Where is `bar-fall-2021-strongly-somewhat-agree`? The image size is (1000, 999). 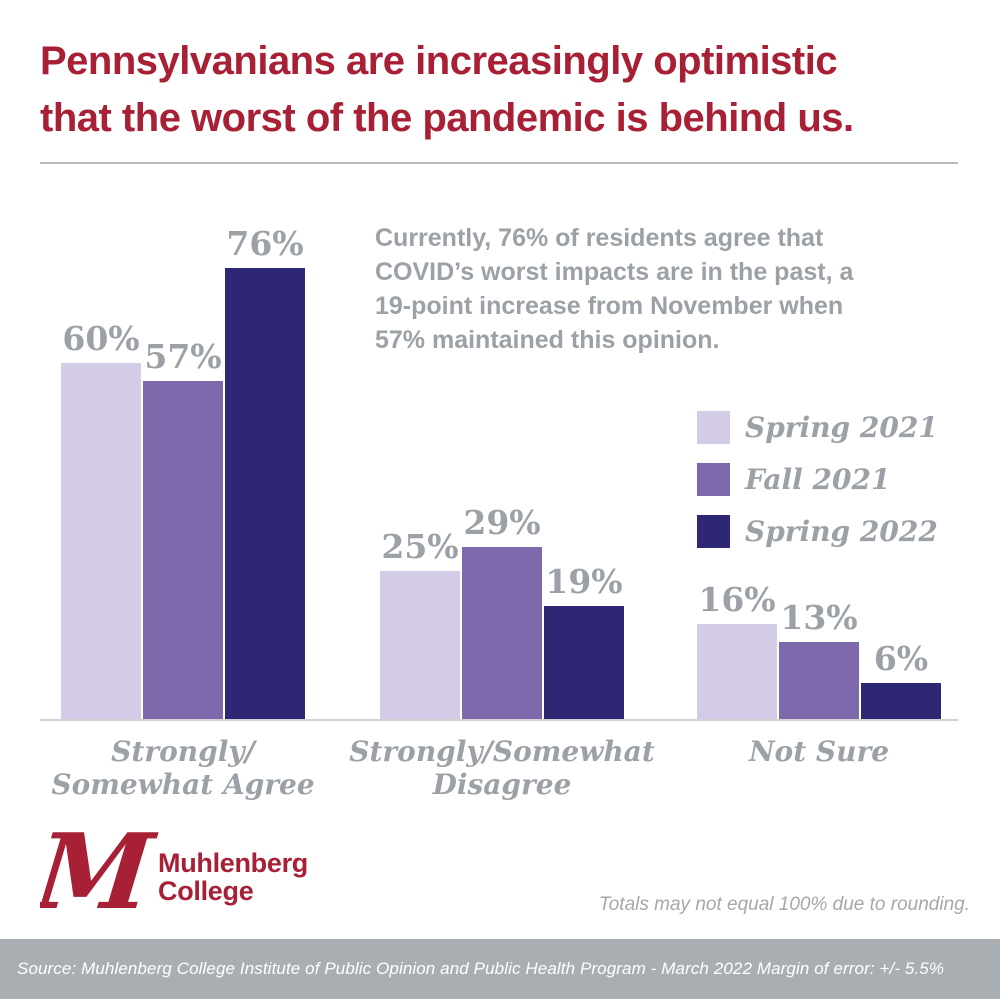
bar-fall-2021-strongly-somewhat-agree is located at coordinates (183, 550).